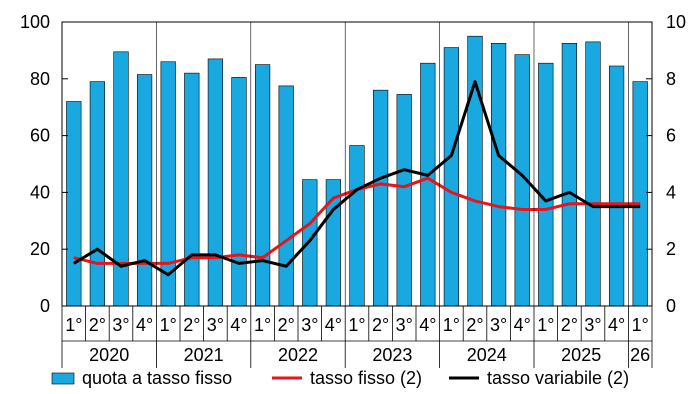 The height and width of the screenshot is (394, 699). What do you see at coordinates (671, 192) in the screenshot?
I see `right-tick-label: 4` at bounding box center [671, 192].